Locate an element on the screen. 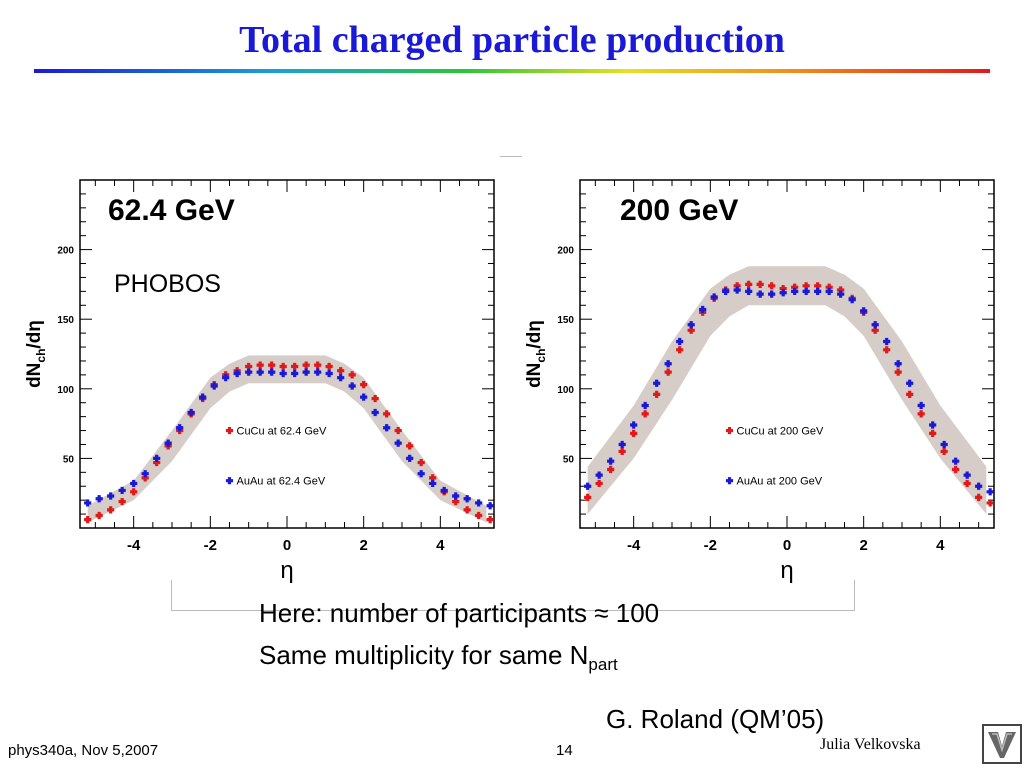 This screenshot has width=1024, height=768. university-logo is located at coordinates (1002, 744).